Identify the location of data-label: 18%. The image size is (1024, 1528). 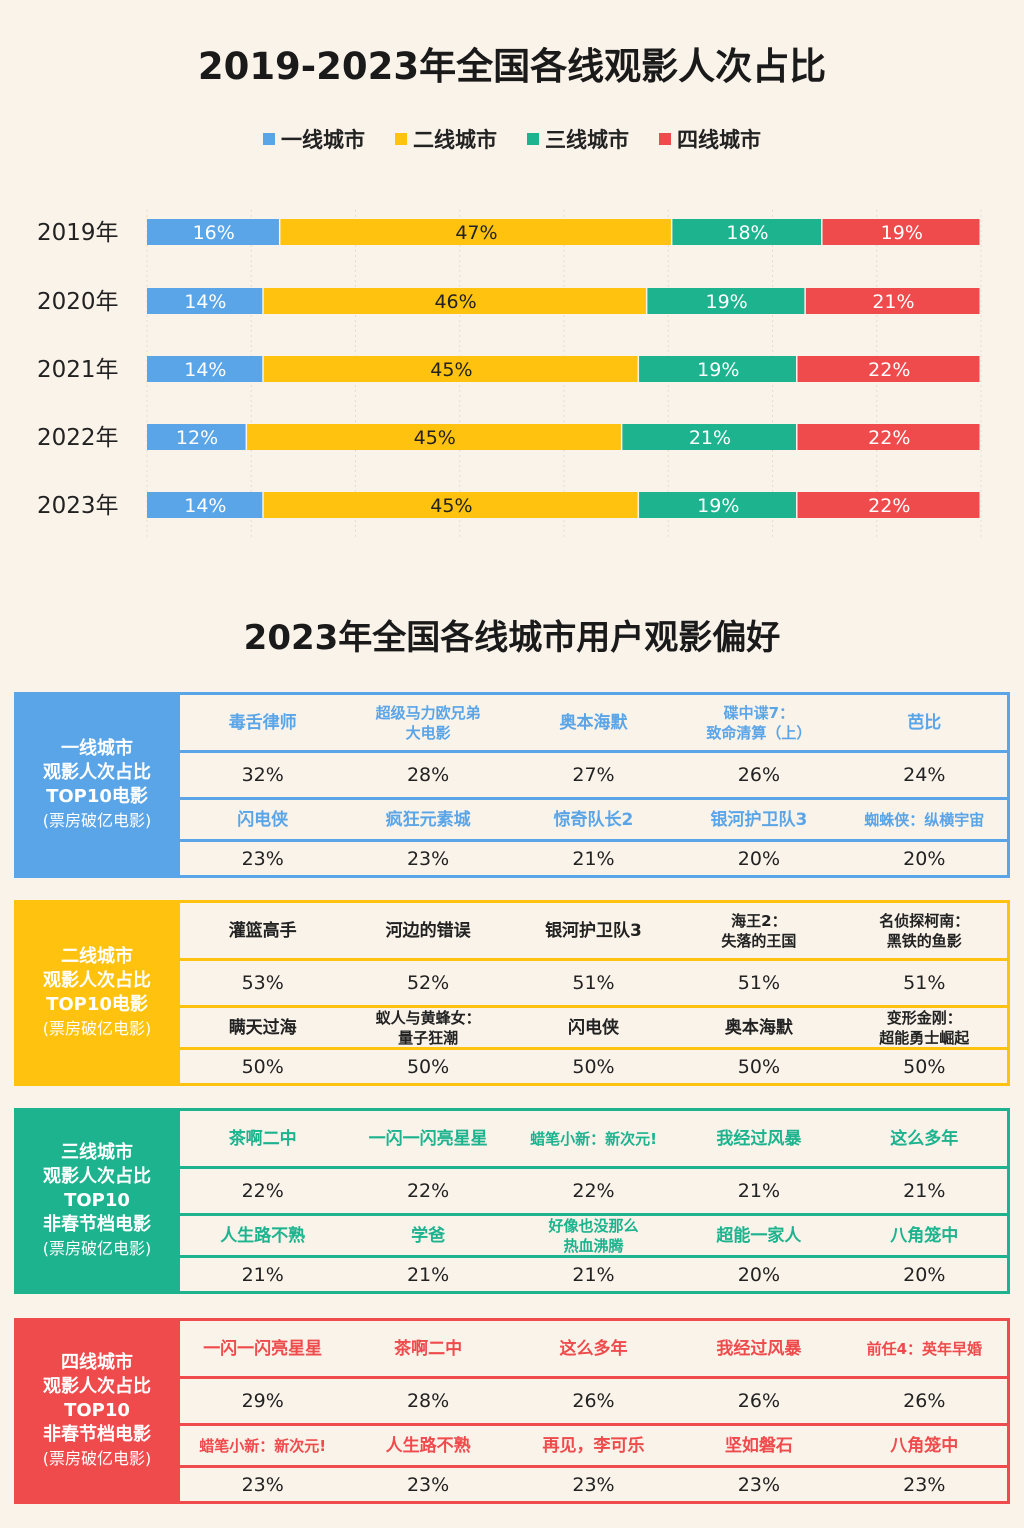
(747, 233).